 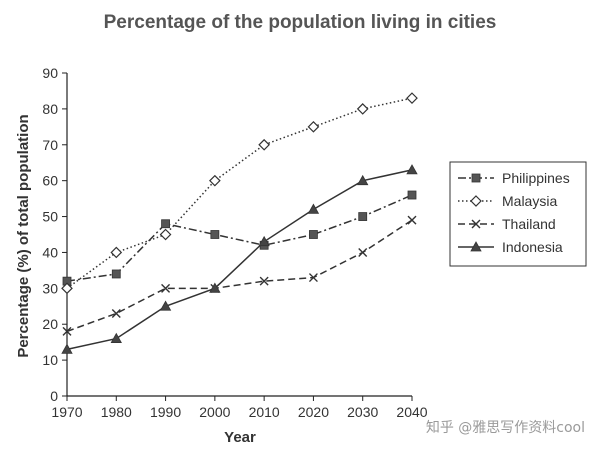 I want to click on y-tick-label: 70, so click(x=50, y=145).